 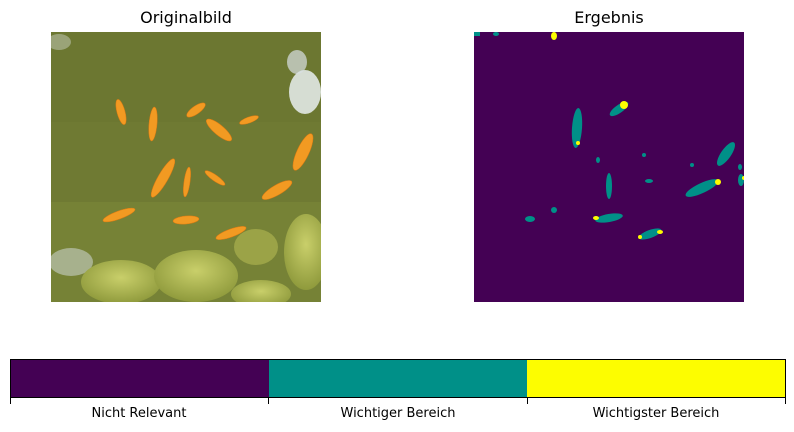 I want to click on colorbar-label-important: Wichtiger Bereich, so click(x=398, y=413).